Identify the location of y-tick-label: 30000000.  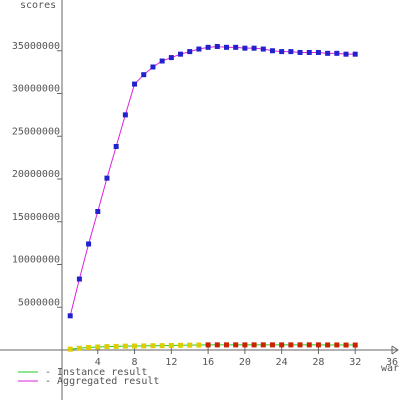
(36, 89).